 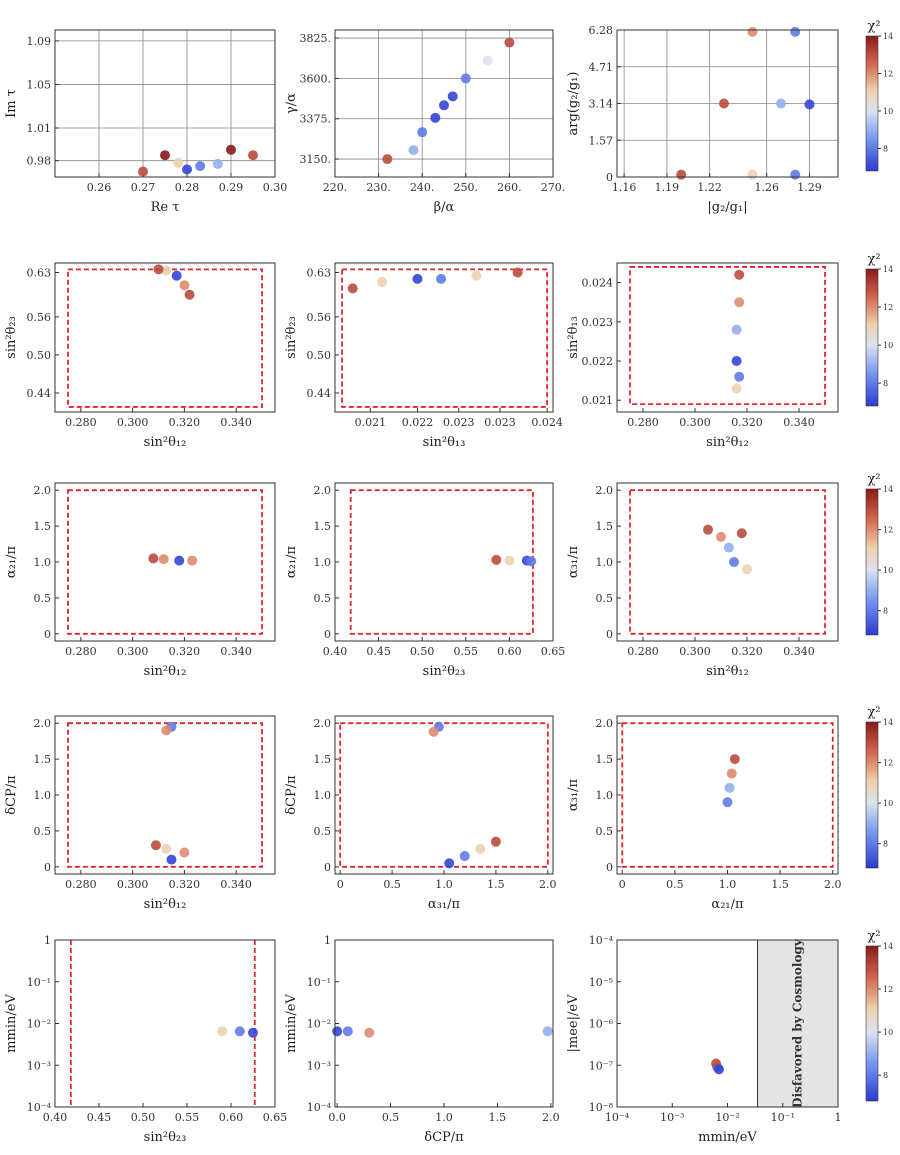 What do you see at coordinates (185, 651) in the screenshot?
I see `x-tick-label: 0.320` at bounding box center [185, 651].